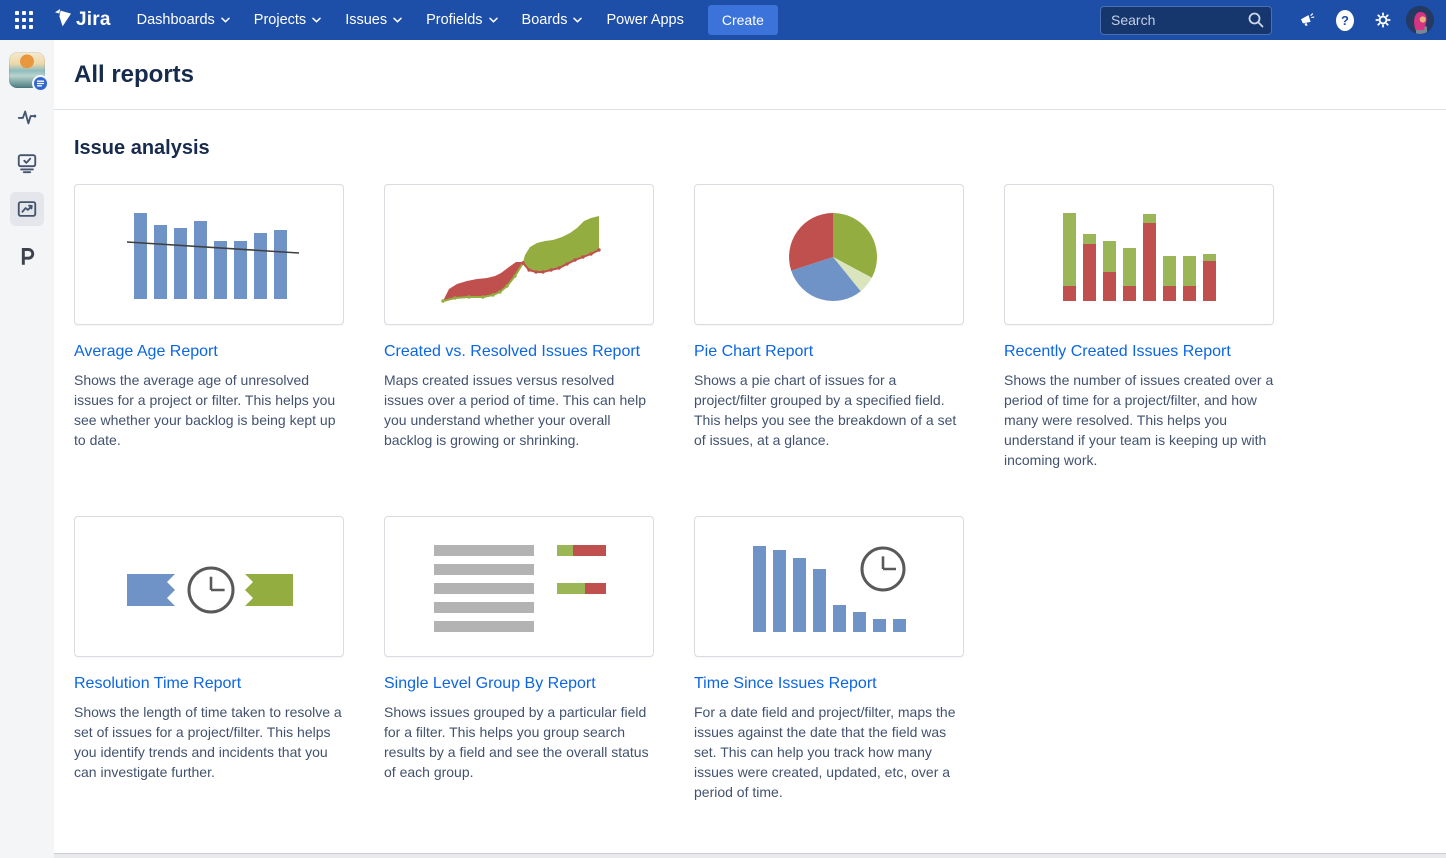 The width and height of the screenshot is (1446, 858). What do you see at coordinates (461, 20) in the screenshot?
I see `nav-profields: Profields` at bounding box center [461, 20].